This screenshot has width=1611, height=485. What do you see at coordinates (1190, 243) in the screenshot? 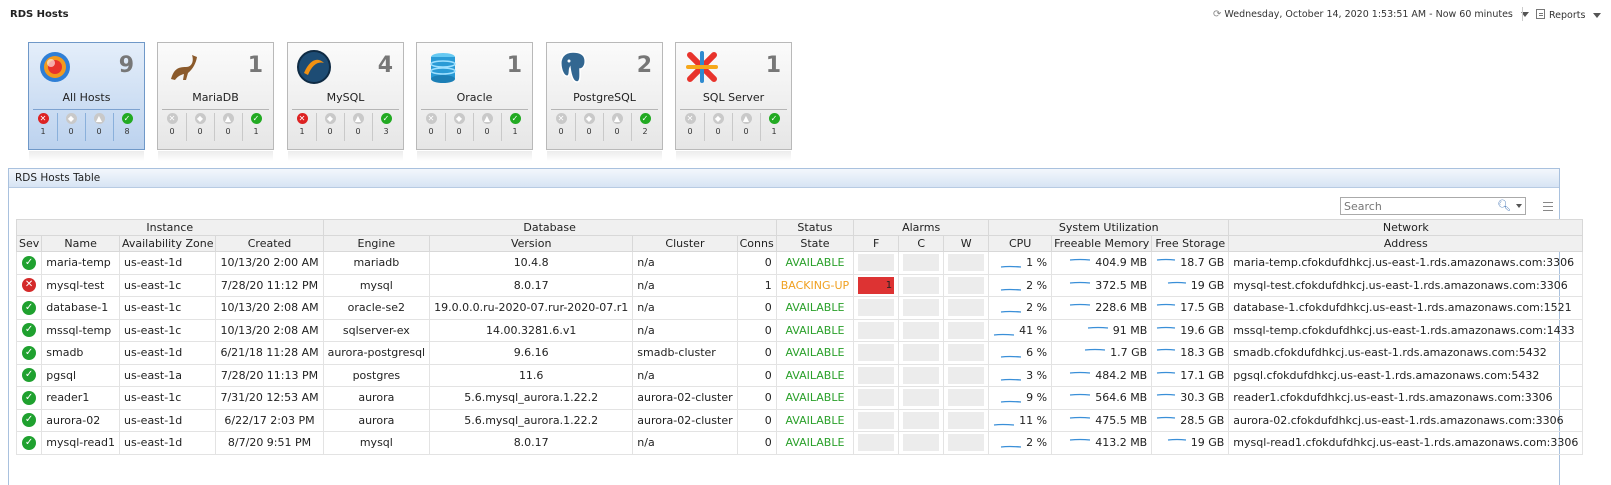
I see `col-free-storage: Free Storage` at bounding box center [1190, 243].